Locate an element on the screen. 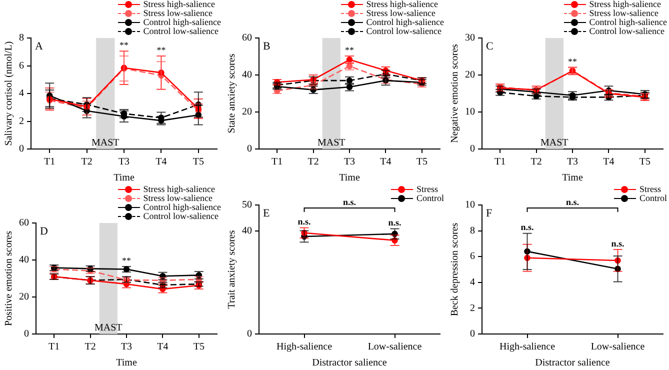 Image resolution: width=669 pixels, height=370 pixels. y-axis-title: State anxiety scores is located at coordinates (232, 94).